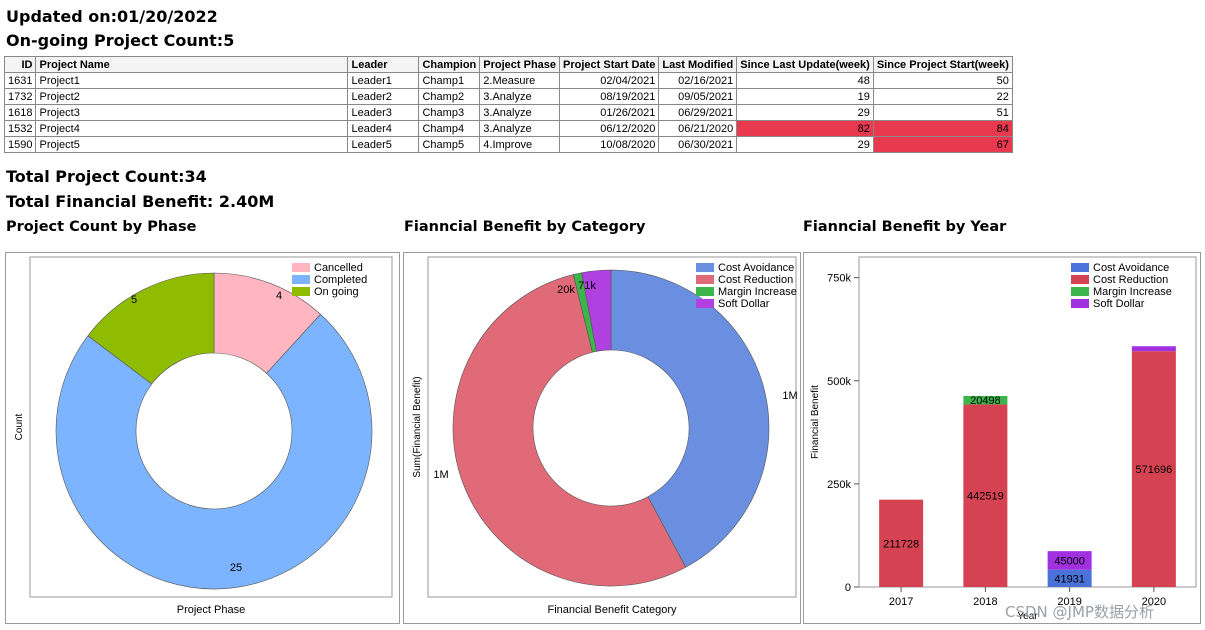 Image resolution: width=1205 pixels, height=630 pixels. I want to click on benefit-slice-soft-dollar, so click(596, 310).